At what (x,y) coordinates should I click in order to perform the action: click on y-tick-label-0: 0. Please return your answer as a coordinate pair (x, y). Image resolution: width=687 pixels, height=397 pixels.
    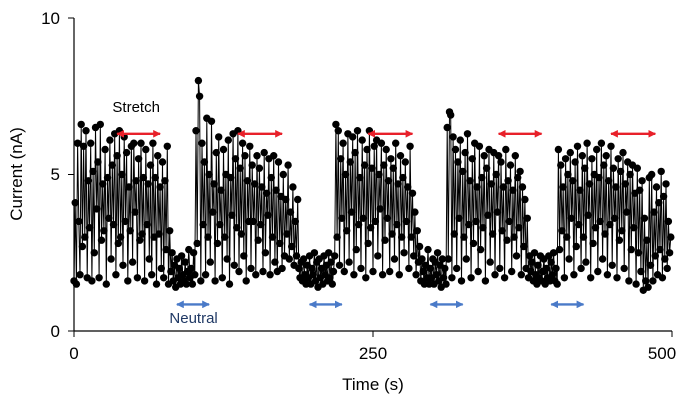
    Looking at the image, I should click on (55, 331).